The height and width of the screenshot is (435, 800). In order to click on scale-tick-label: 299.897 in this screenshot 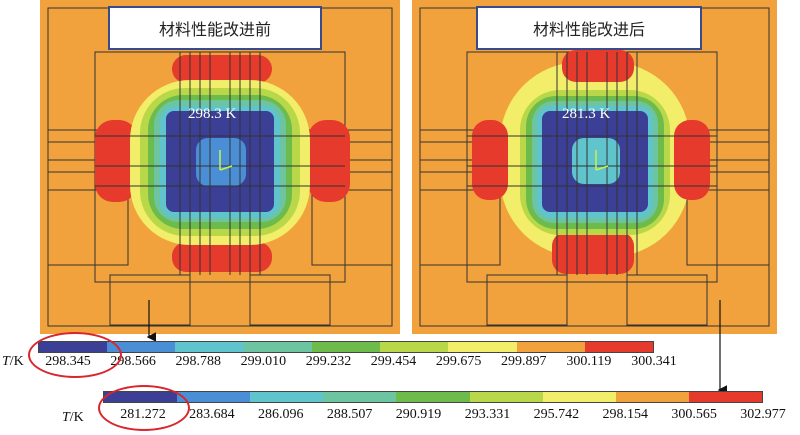, I will do `click(524, 361)`.